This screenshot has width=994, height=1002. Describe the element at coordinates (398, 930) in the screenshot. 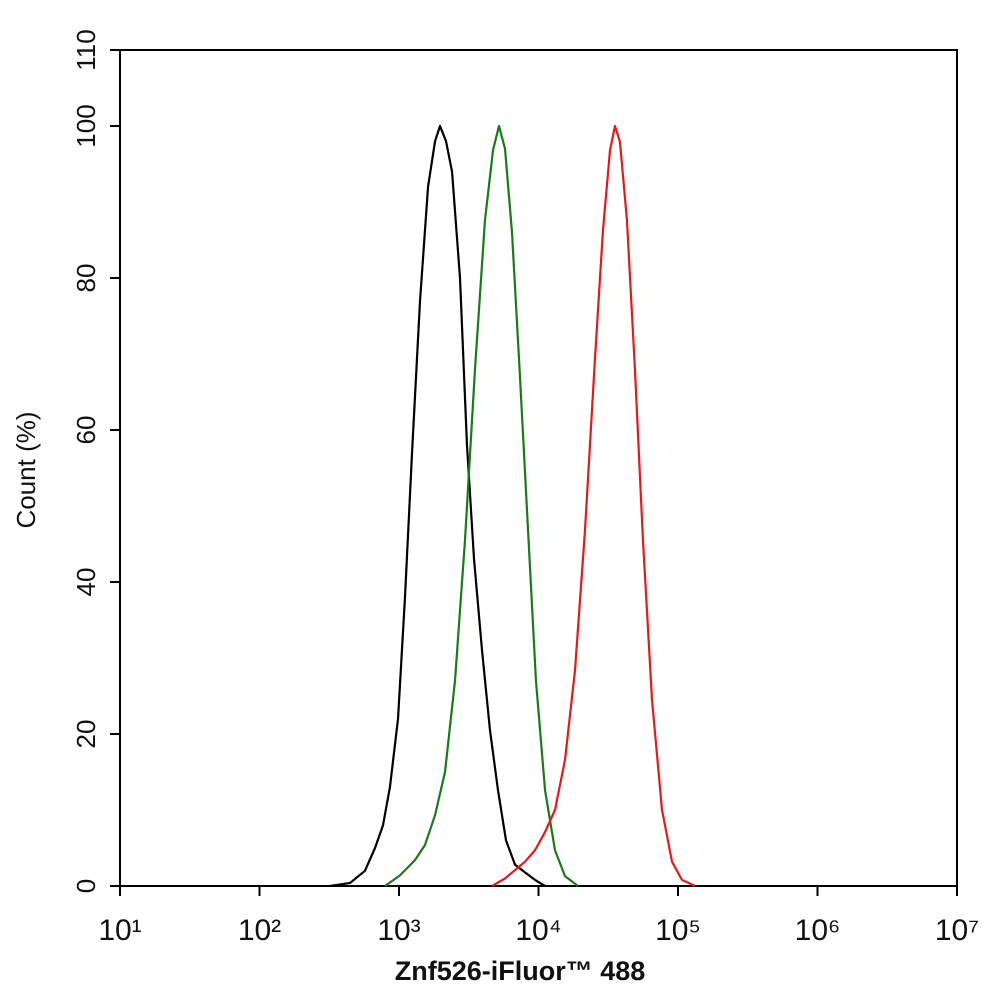

I see `x-tick-label: 10³` at that location.